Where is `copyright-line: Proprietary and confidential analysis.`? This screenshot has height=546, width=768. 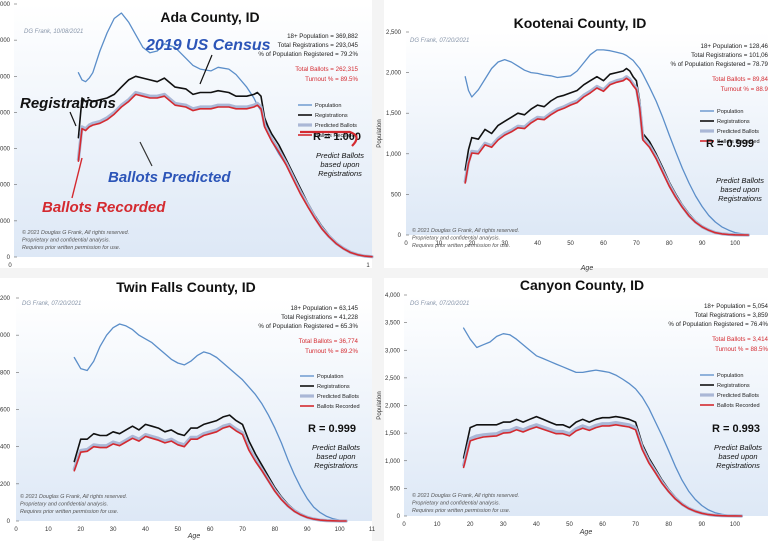
copyright-line: Proprietary and confidential analysis. is located at coordinates (456, 239).